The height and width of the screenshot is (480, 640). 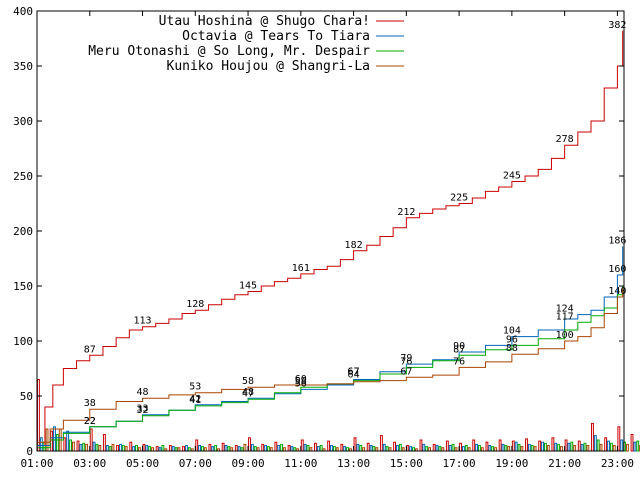 What do you see at coordinates (248, 393) in the screenshot?
I see `data-label: 47` at bounding box center [248, 393].